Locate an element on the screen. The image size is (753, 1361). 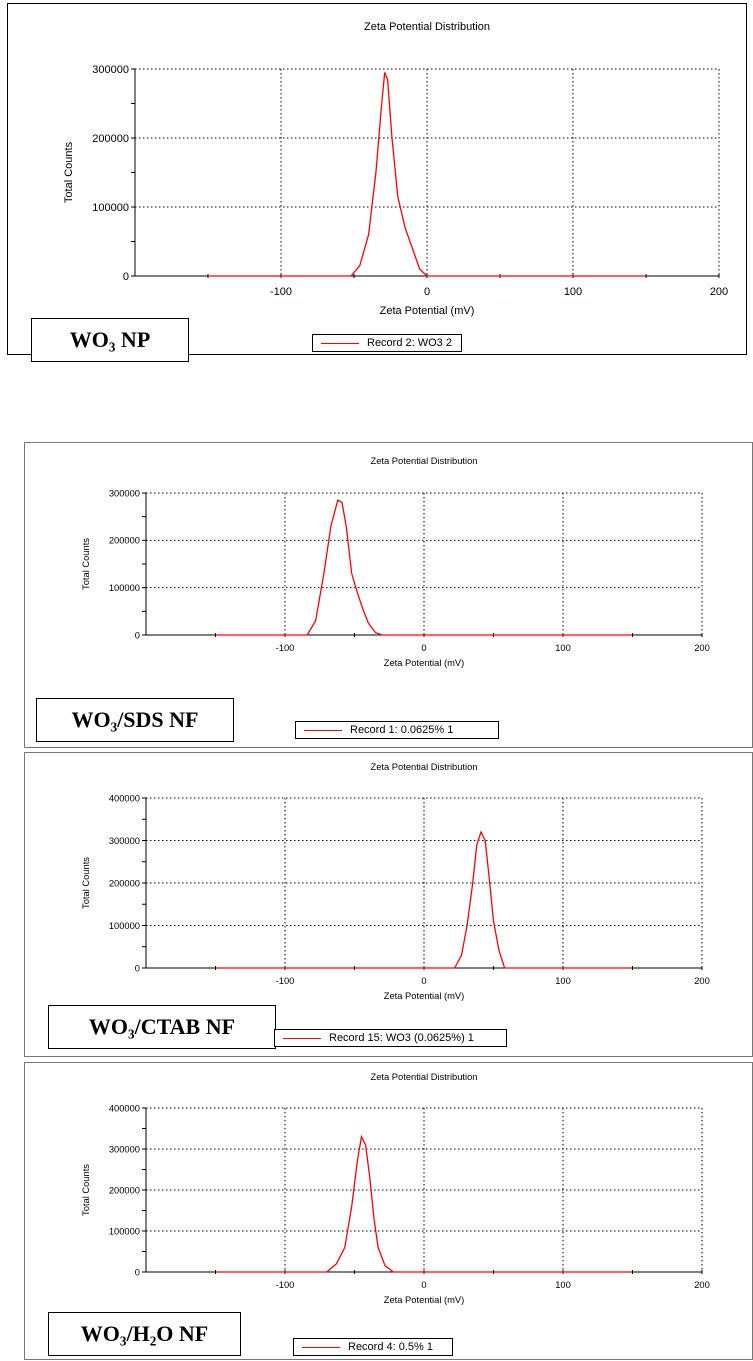
sample-label: WO₃/H₂O NF is located at coordinates (144, 1333).